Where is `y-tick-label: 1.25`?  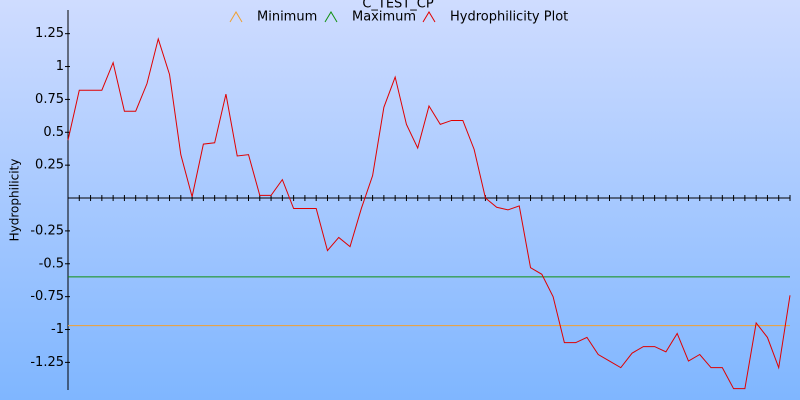 y-tick-label: 1.25 is located at coordinates (49, 33).